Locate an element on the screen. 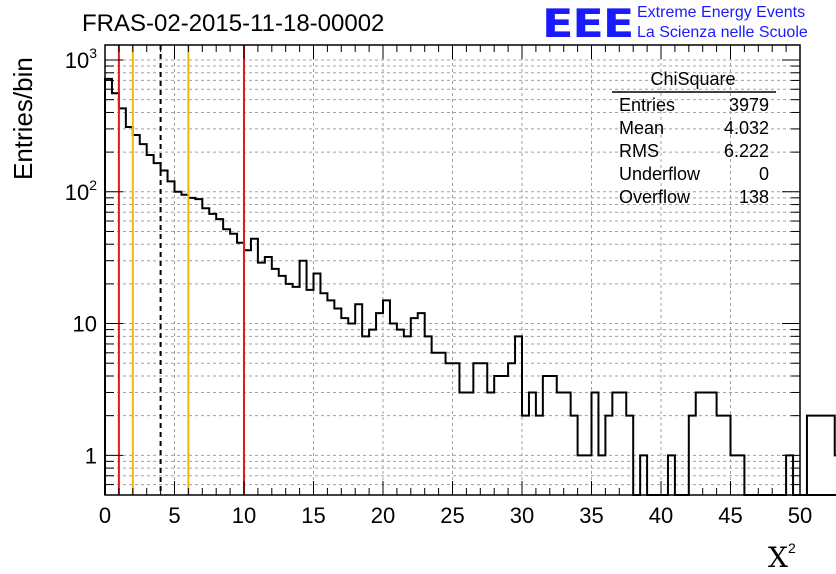 Image resolution: width=836 pixels, height=574 pixels. y-tick-label: 10³ is located at coordinates (81, 59).